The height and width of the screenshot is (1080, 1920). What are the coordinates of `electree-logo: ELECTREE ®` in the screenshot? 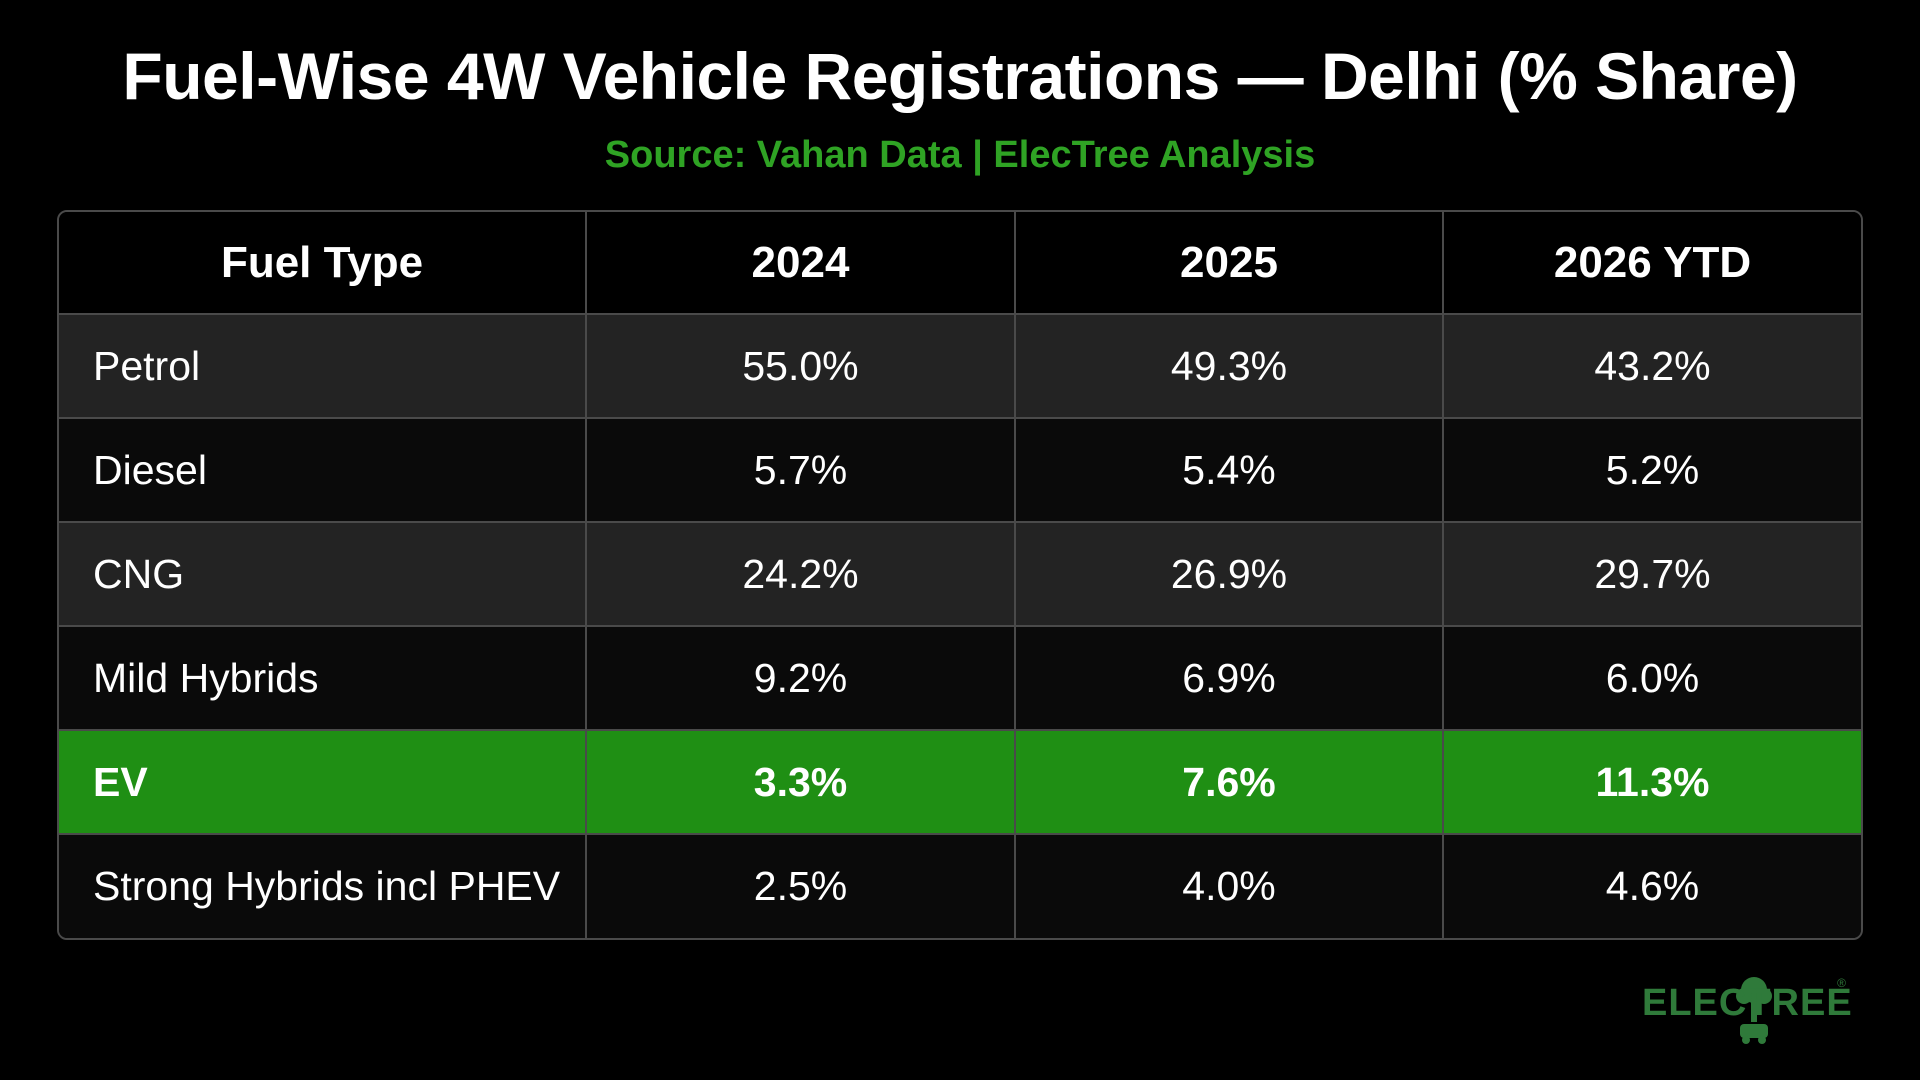 It's located at (1746, 1018).